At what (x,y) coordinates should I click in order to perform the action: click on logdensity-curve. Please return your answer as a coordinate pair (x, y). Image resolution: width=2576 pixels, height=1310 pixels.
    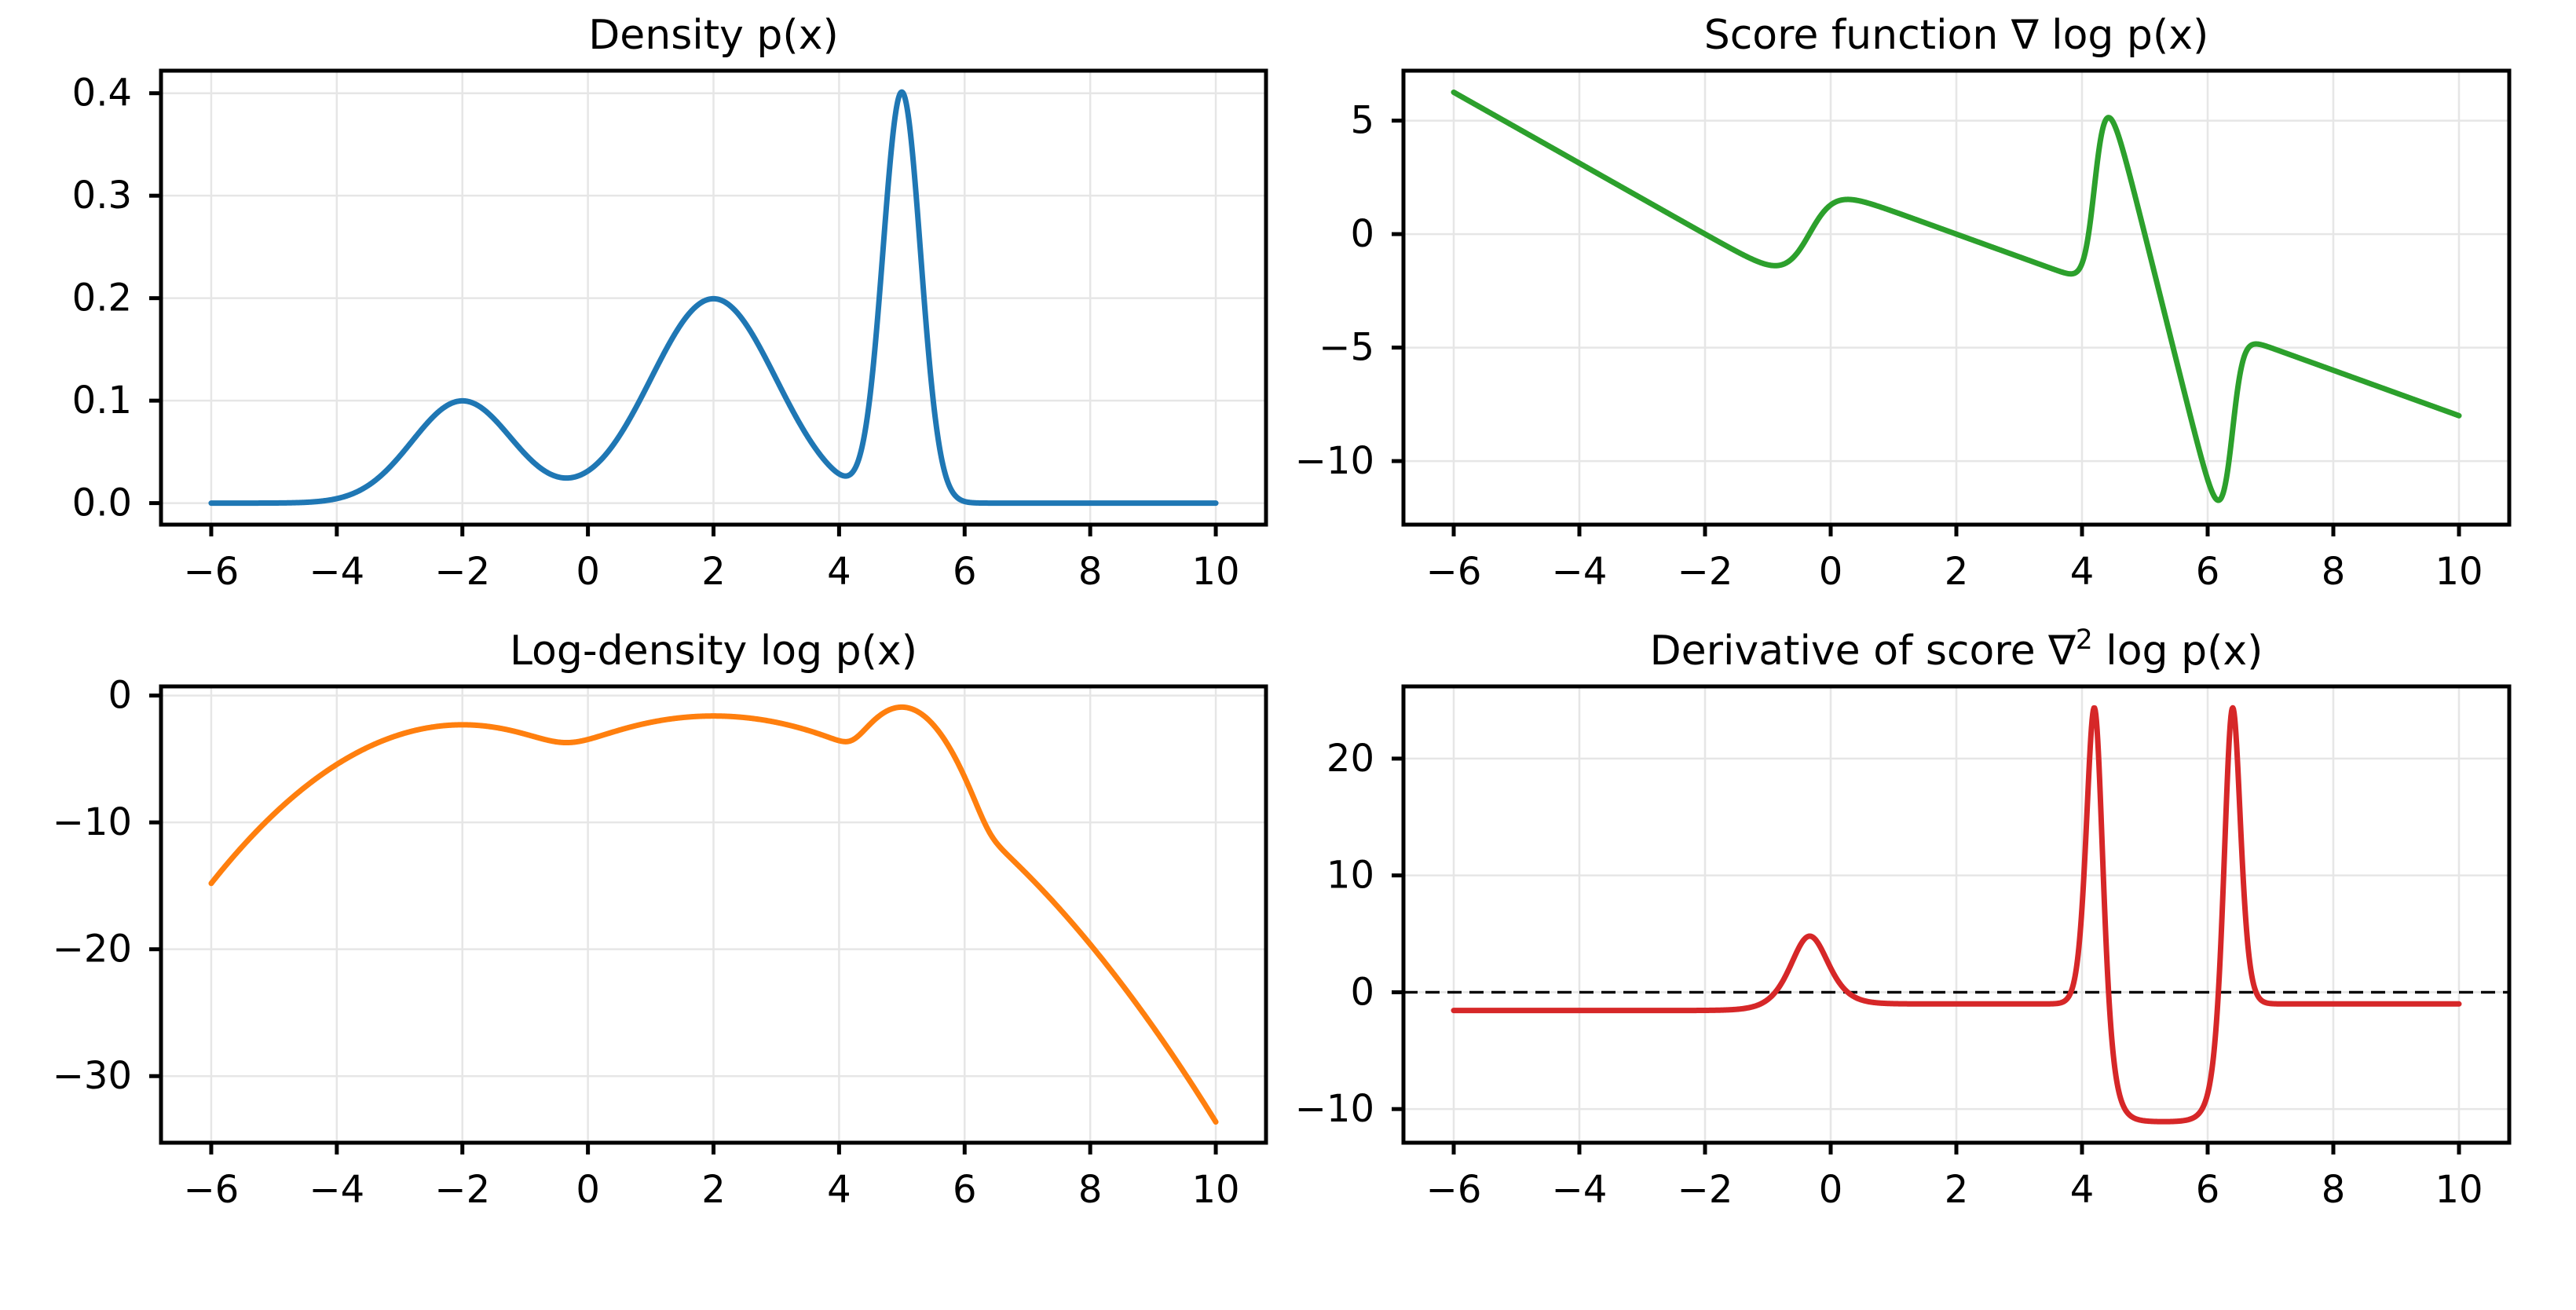
    Looking at the image, I should click on (714, 914).